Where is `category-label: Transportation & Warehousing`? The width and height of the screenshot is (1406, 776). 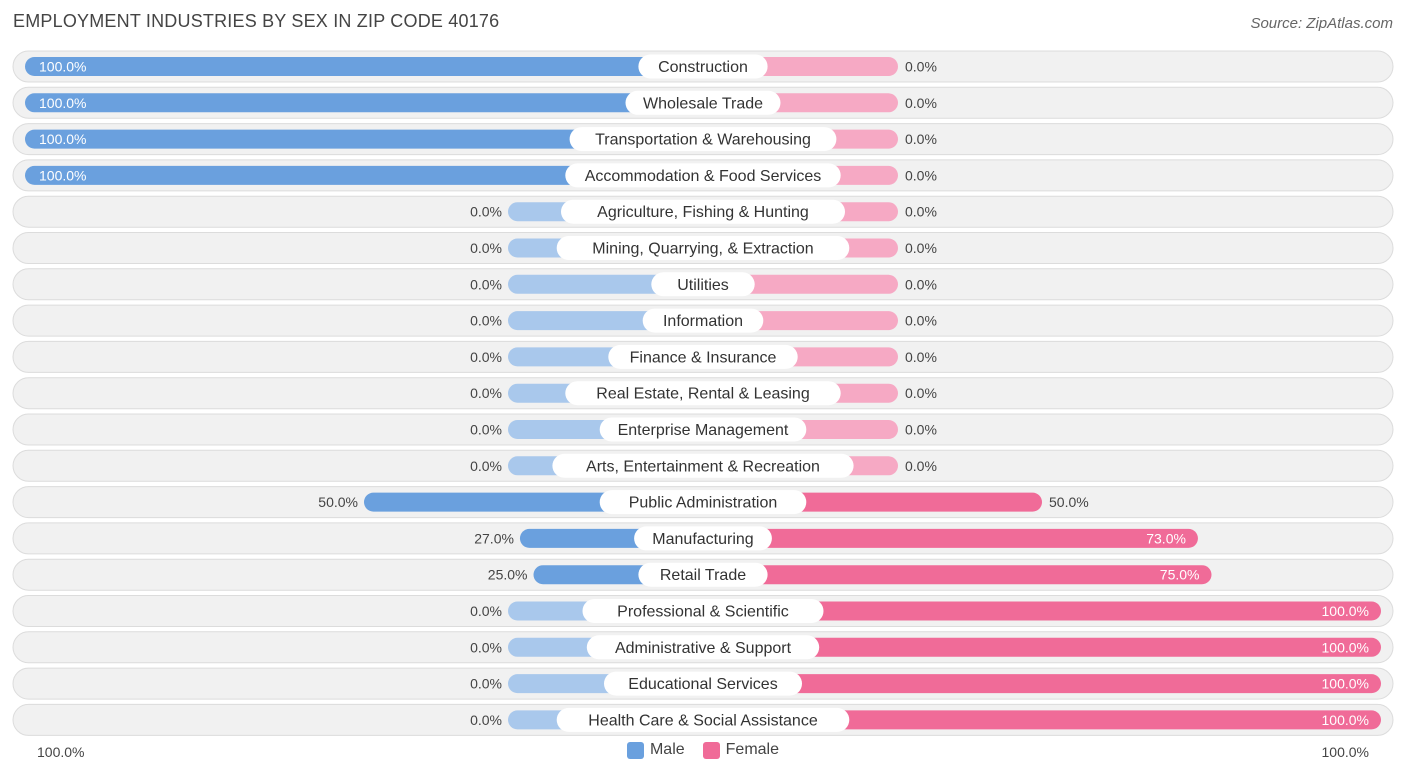
category-label: Transportation & Warehousing is located at coordinates (703, 140).